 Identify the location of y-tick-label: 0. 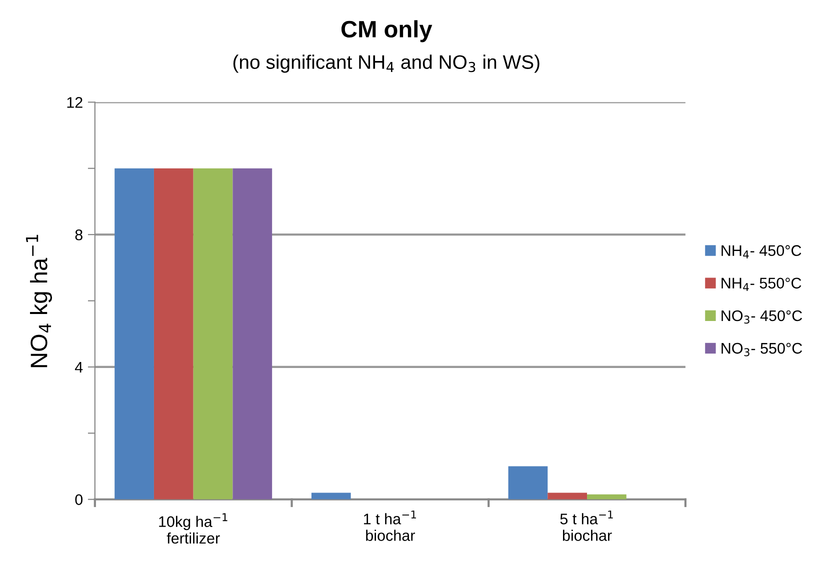
(79, 500).